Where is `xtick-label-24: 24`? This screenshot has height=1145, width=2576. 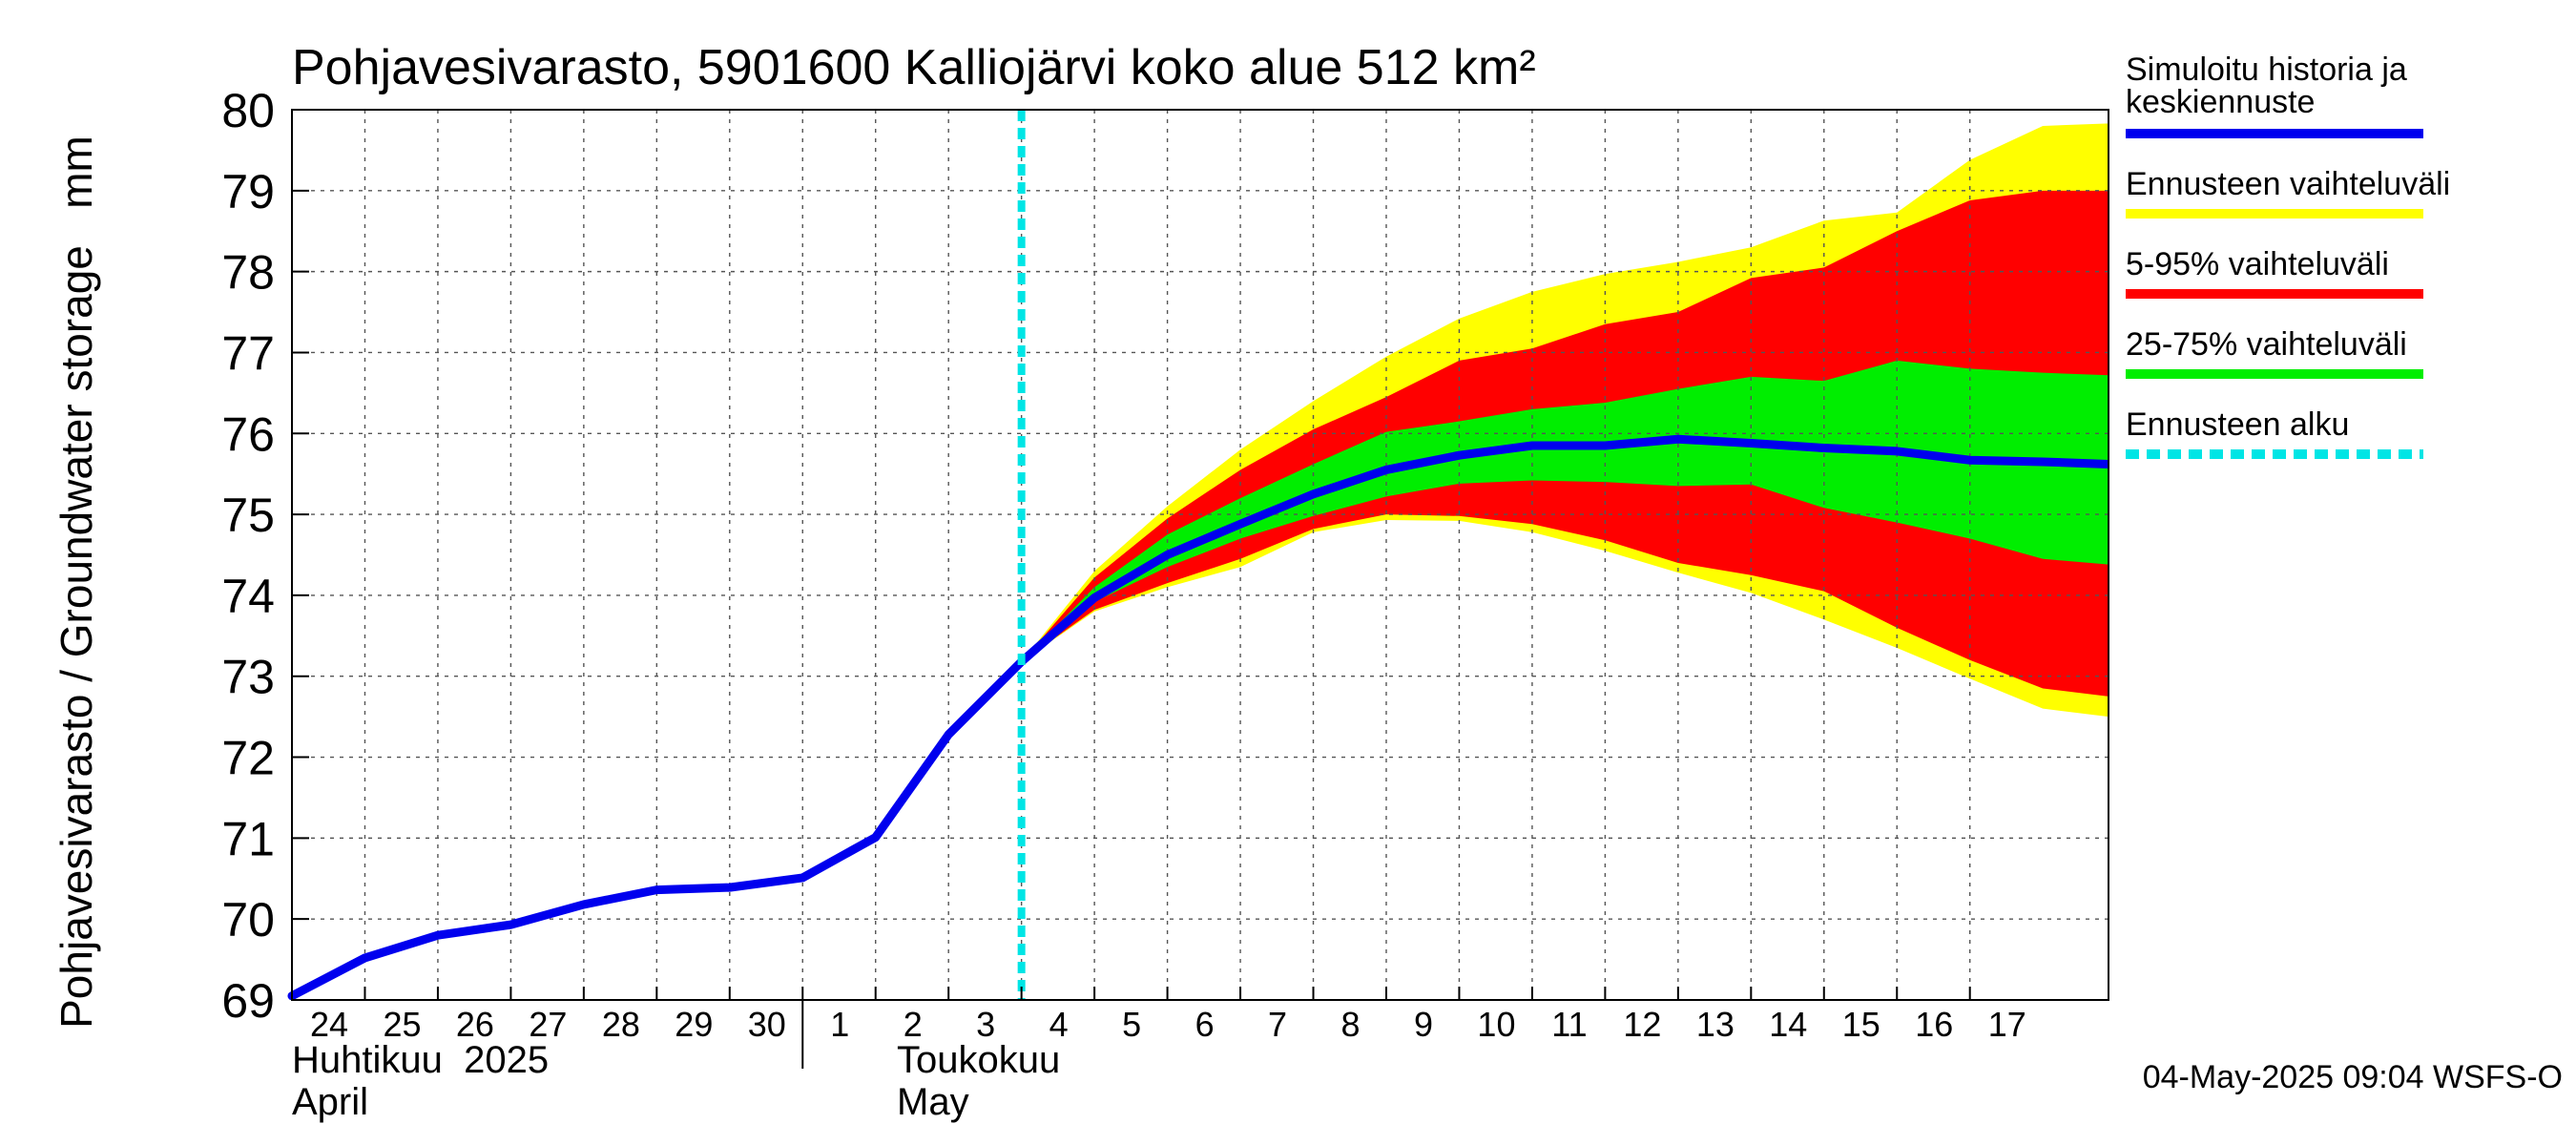
xtick-label-24: 24 is located at coordinates (329, 1025).